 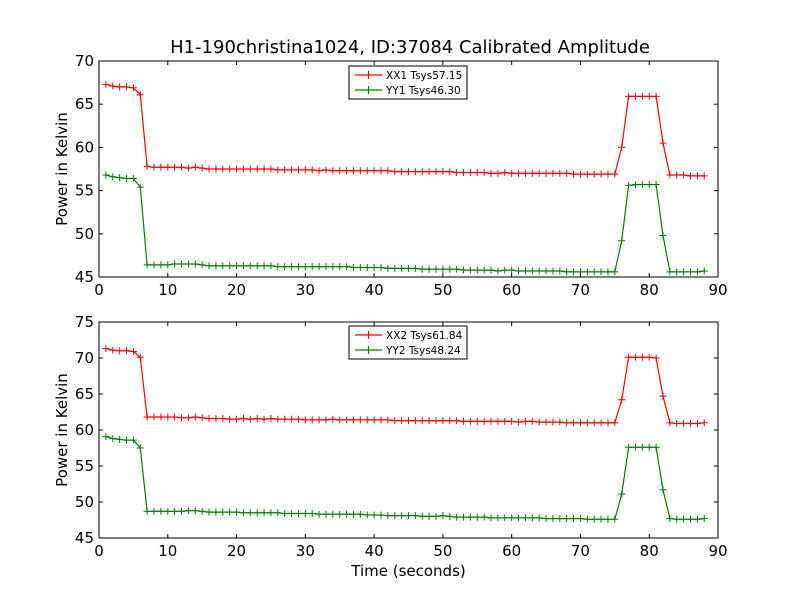 What do you see at coordinates (84, 502) in the screenshot?
I see `y-tick-label: 50` at bounding box center [84, 502].